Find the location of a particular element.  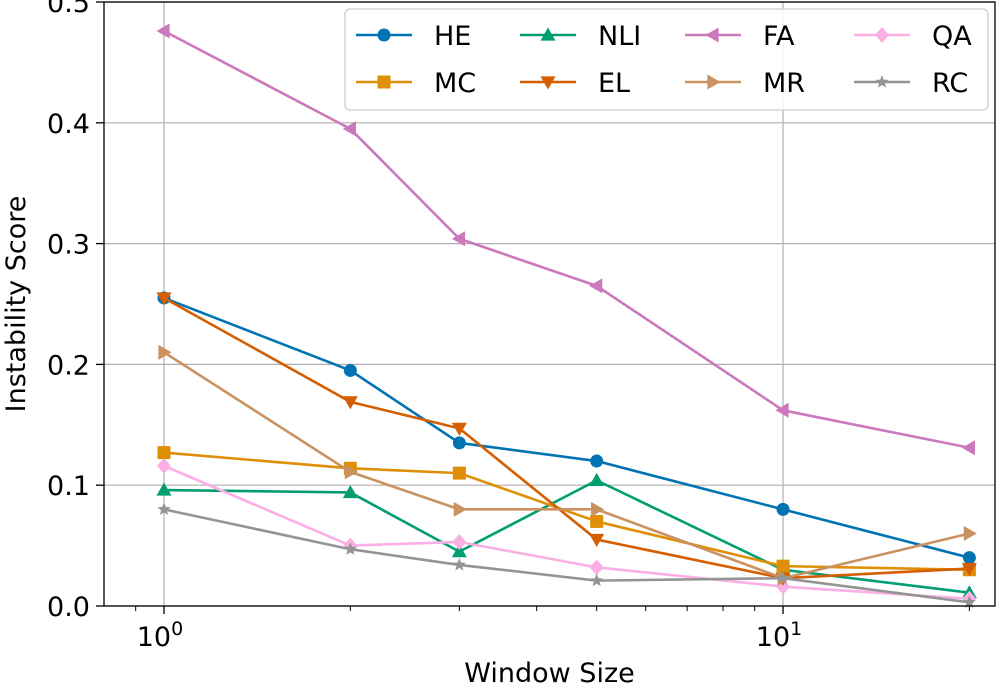

legend-label-he: HE is located at coordinates (452, 36).